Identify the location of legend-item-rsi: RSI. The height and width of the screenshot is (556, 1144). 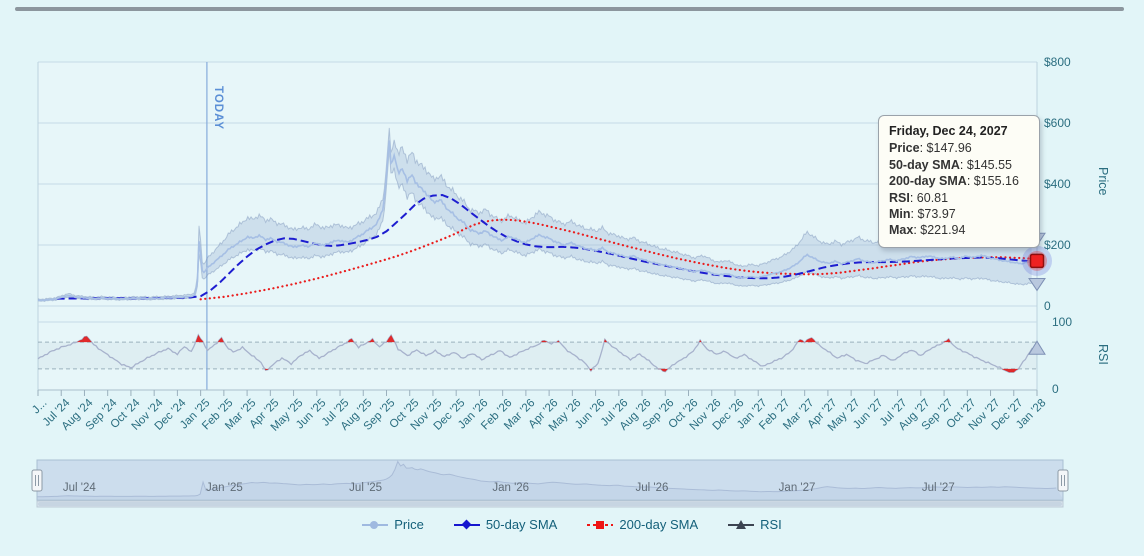
(755, 524).